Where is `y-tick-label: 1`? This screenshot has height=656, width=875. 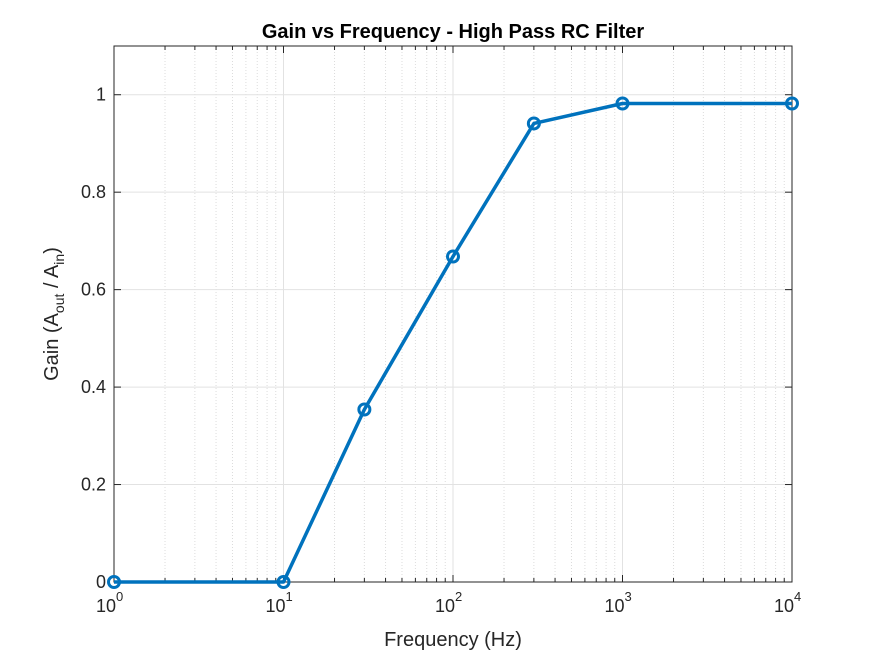 y-tick-label: 1 is located at coordinates (101, 95).